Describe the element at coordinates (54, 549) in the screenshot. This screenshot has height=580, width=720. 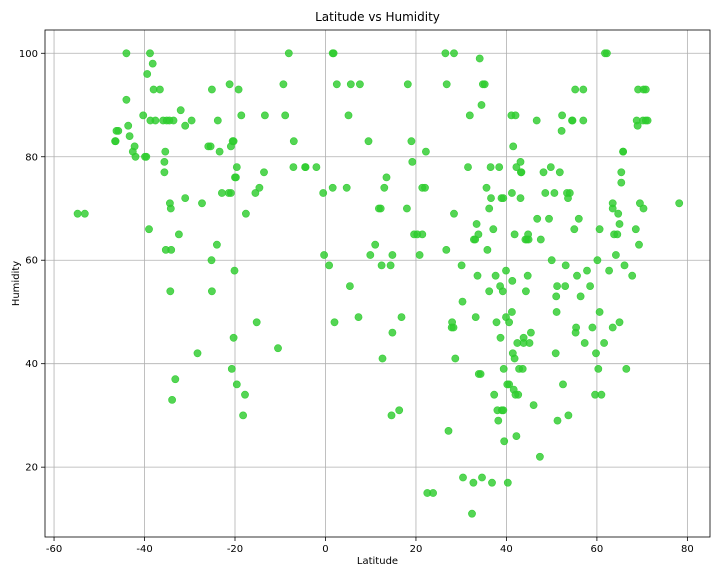
I see `x-tick-label: -60` at that location.